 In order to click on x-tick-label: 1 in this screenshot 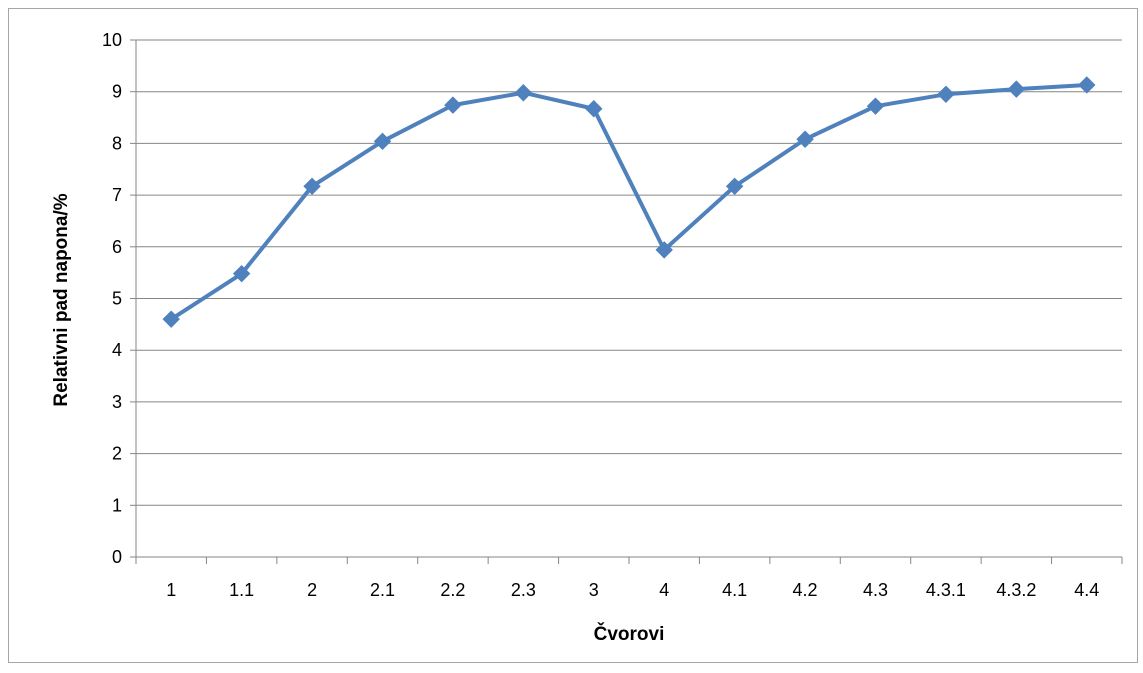, I will do `click(171, 590)`.